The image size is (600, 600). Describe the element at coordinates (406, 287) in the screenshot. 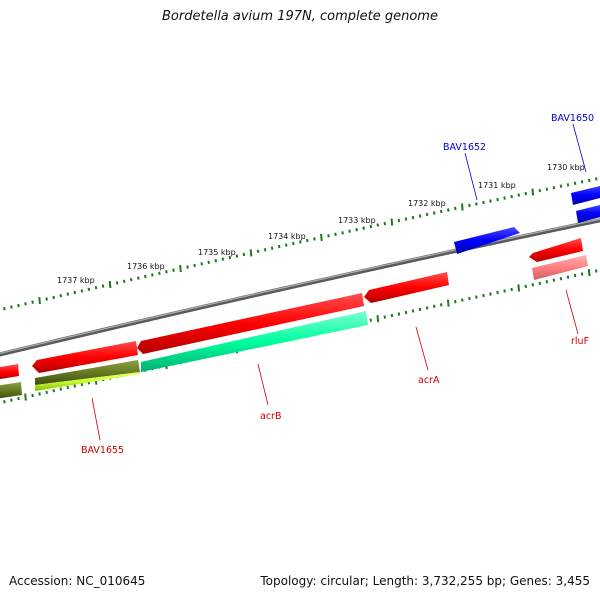

I see `gene-acrA` at that location.